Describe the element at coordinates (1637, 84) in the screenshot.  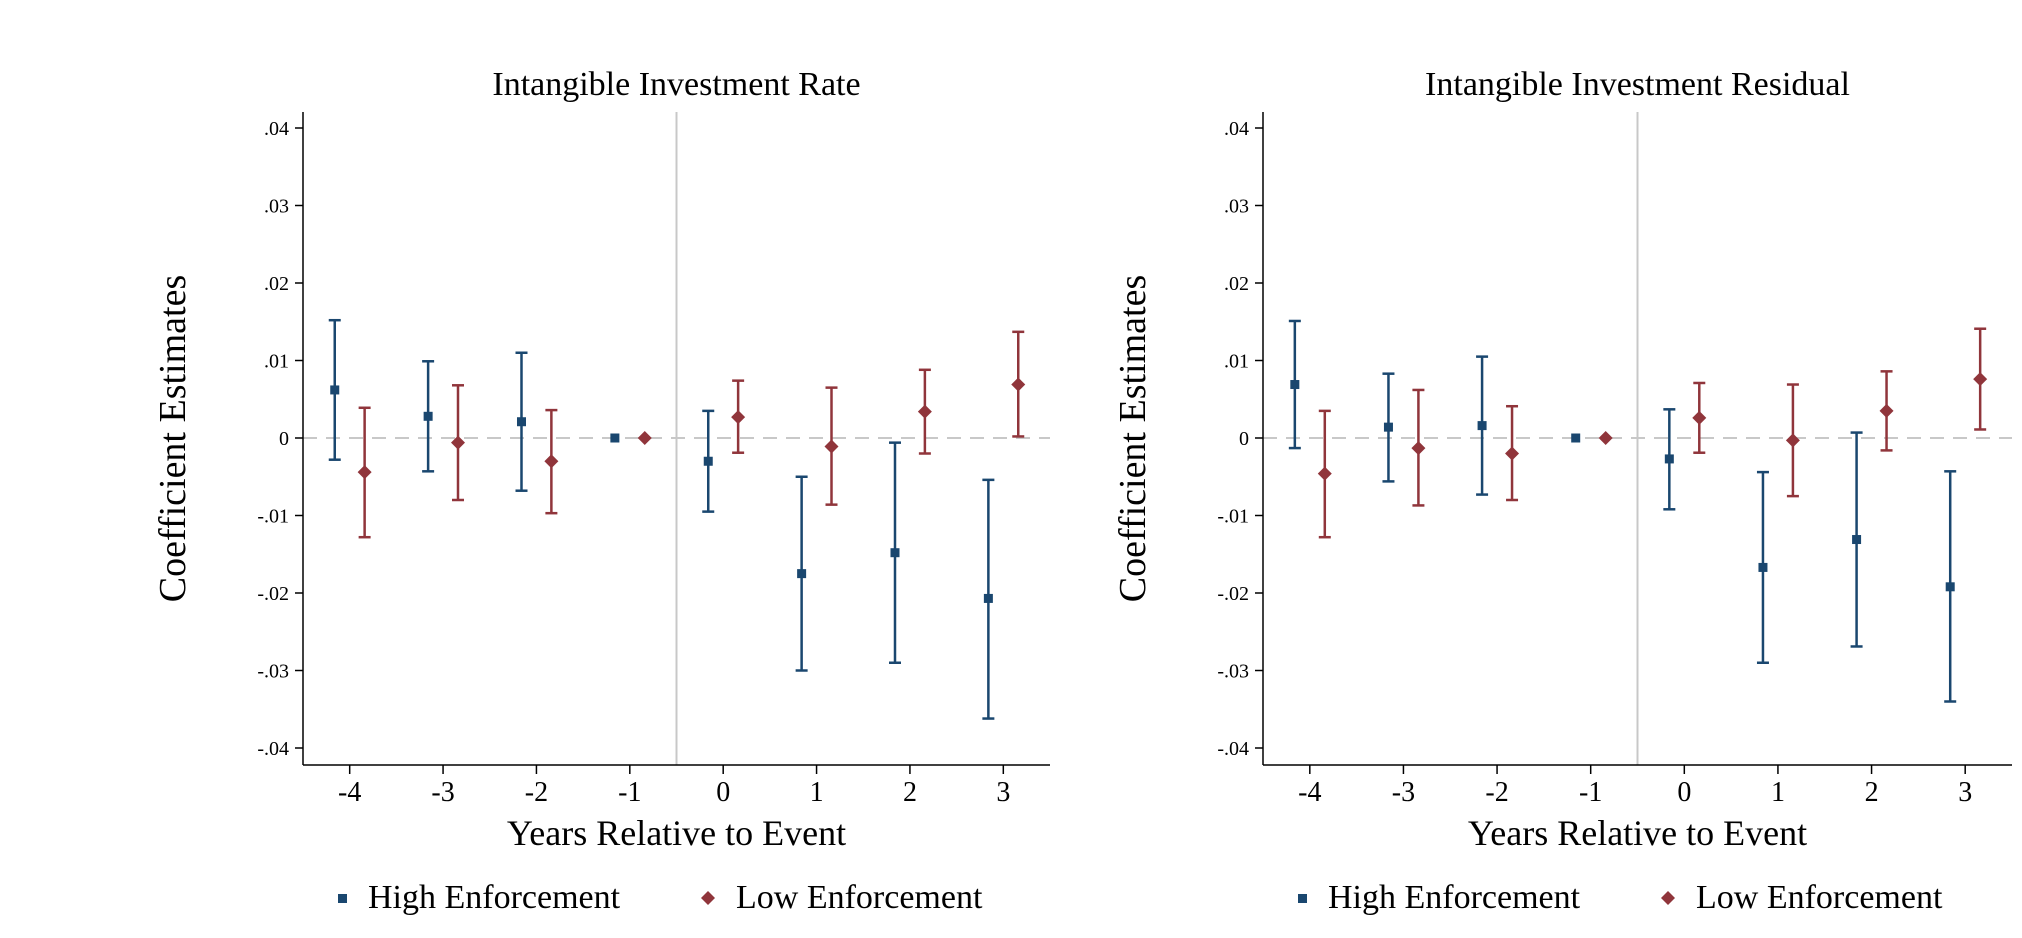
I see `chart-title: Intangible Investment Residual` at that location.